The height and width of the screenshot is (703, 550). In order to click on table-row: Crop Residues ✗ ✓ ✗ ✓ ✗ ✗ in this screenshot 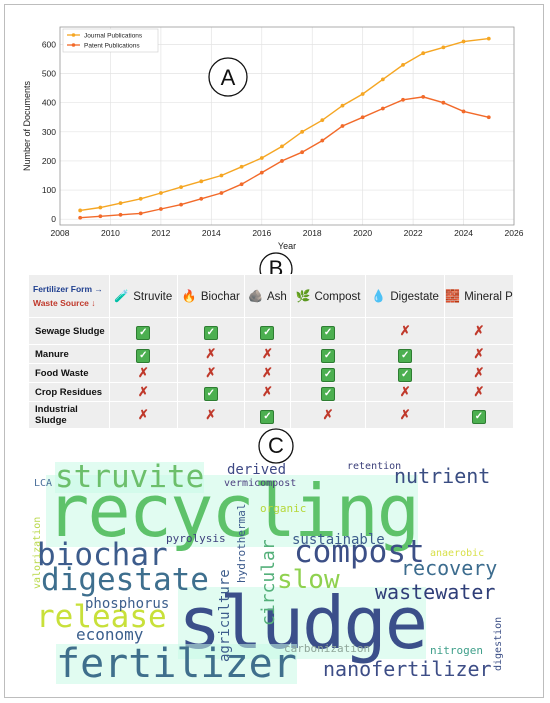, I will do `click(271, 392)`.